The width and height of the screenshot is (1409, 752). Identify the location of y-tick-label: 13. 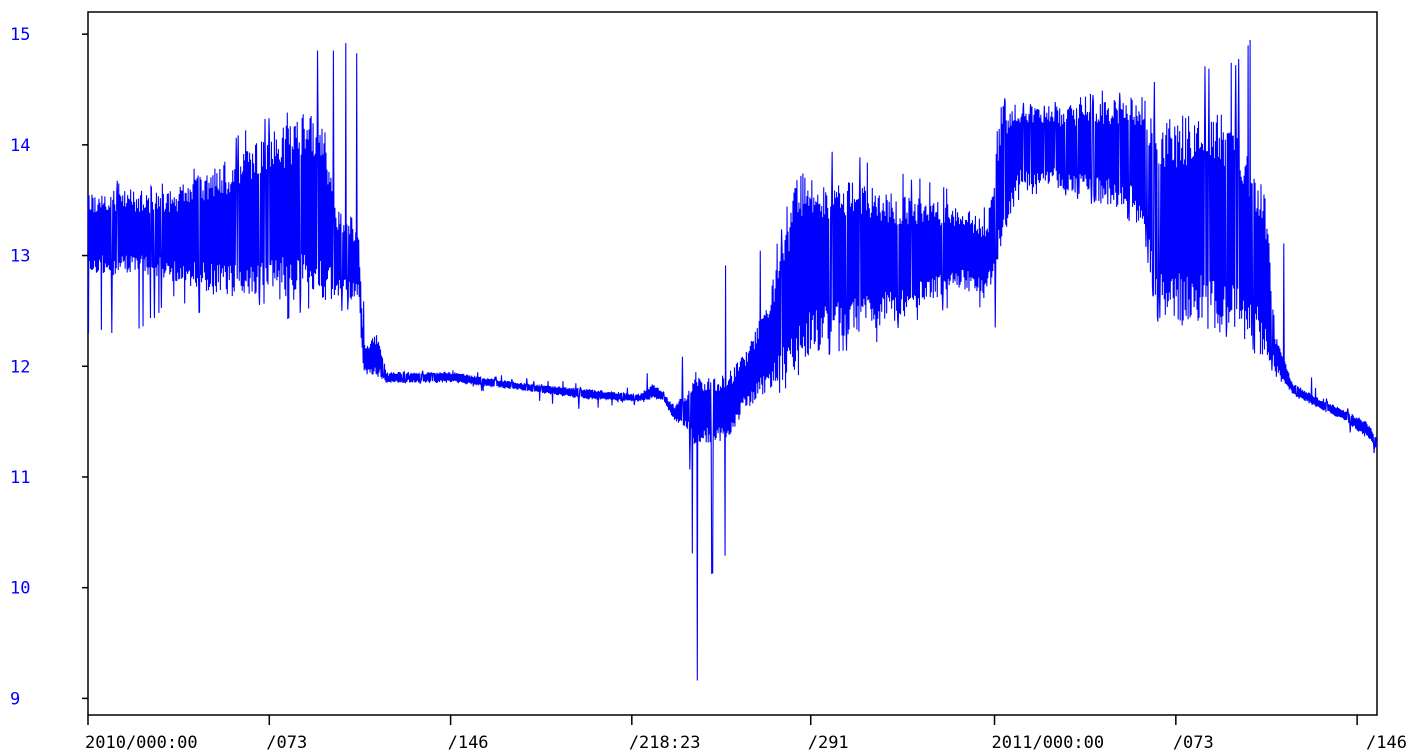
(20, 257).